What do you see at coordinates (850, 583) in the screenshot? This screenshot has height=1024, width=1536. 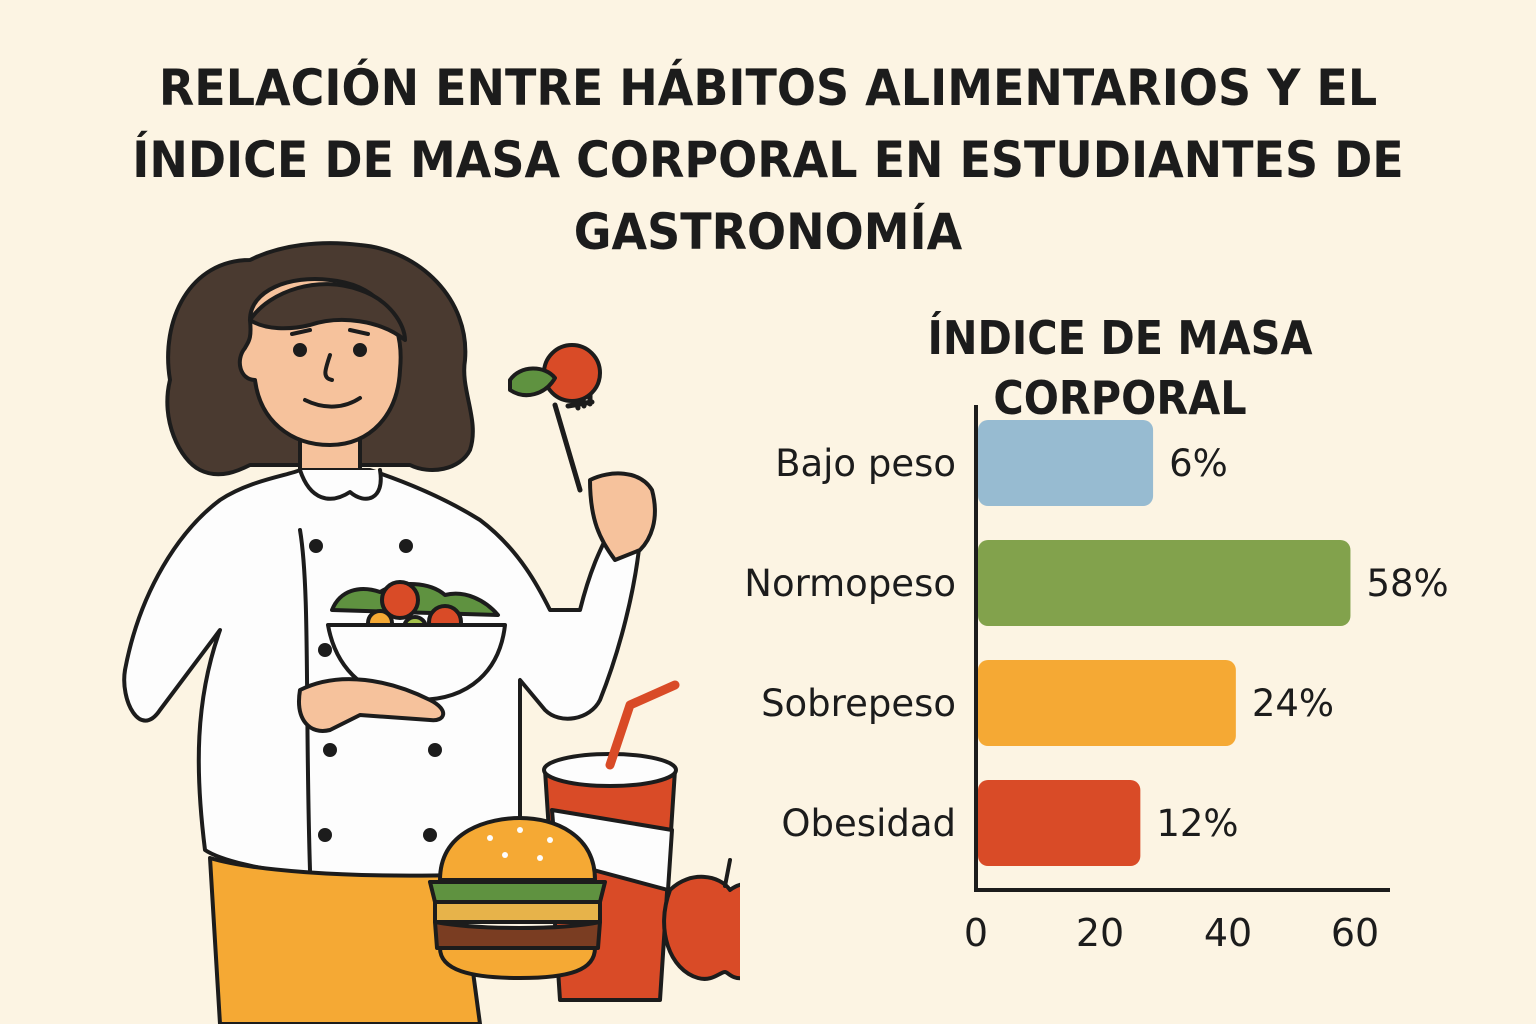 I see `category-label-1: Normopeso` at bounding box center [850, 583].